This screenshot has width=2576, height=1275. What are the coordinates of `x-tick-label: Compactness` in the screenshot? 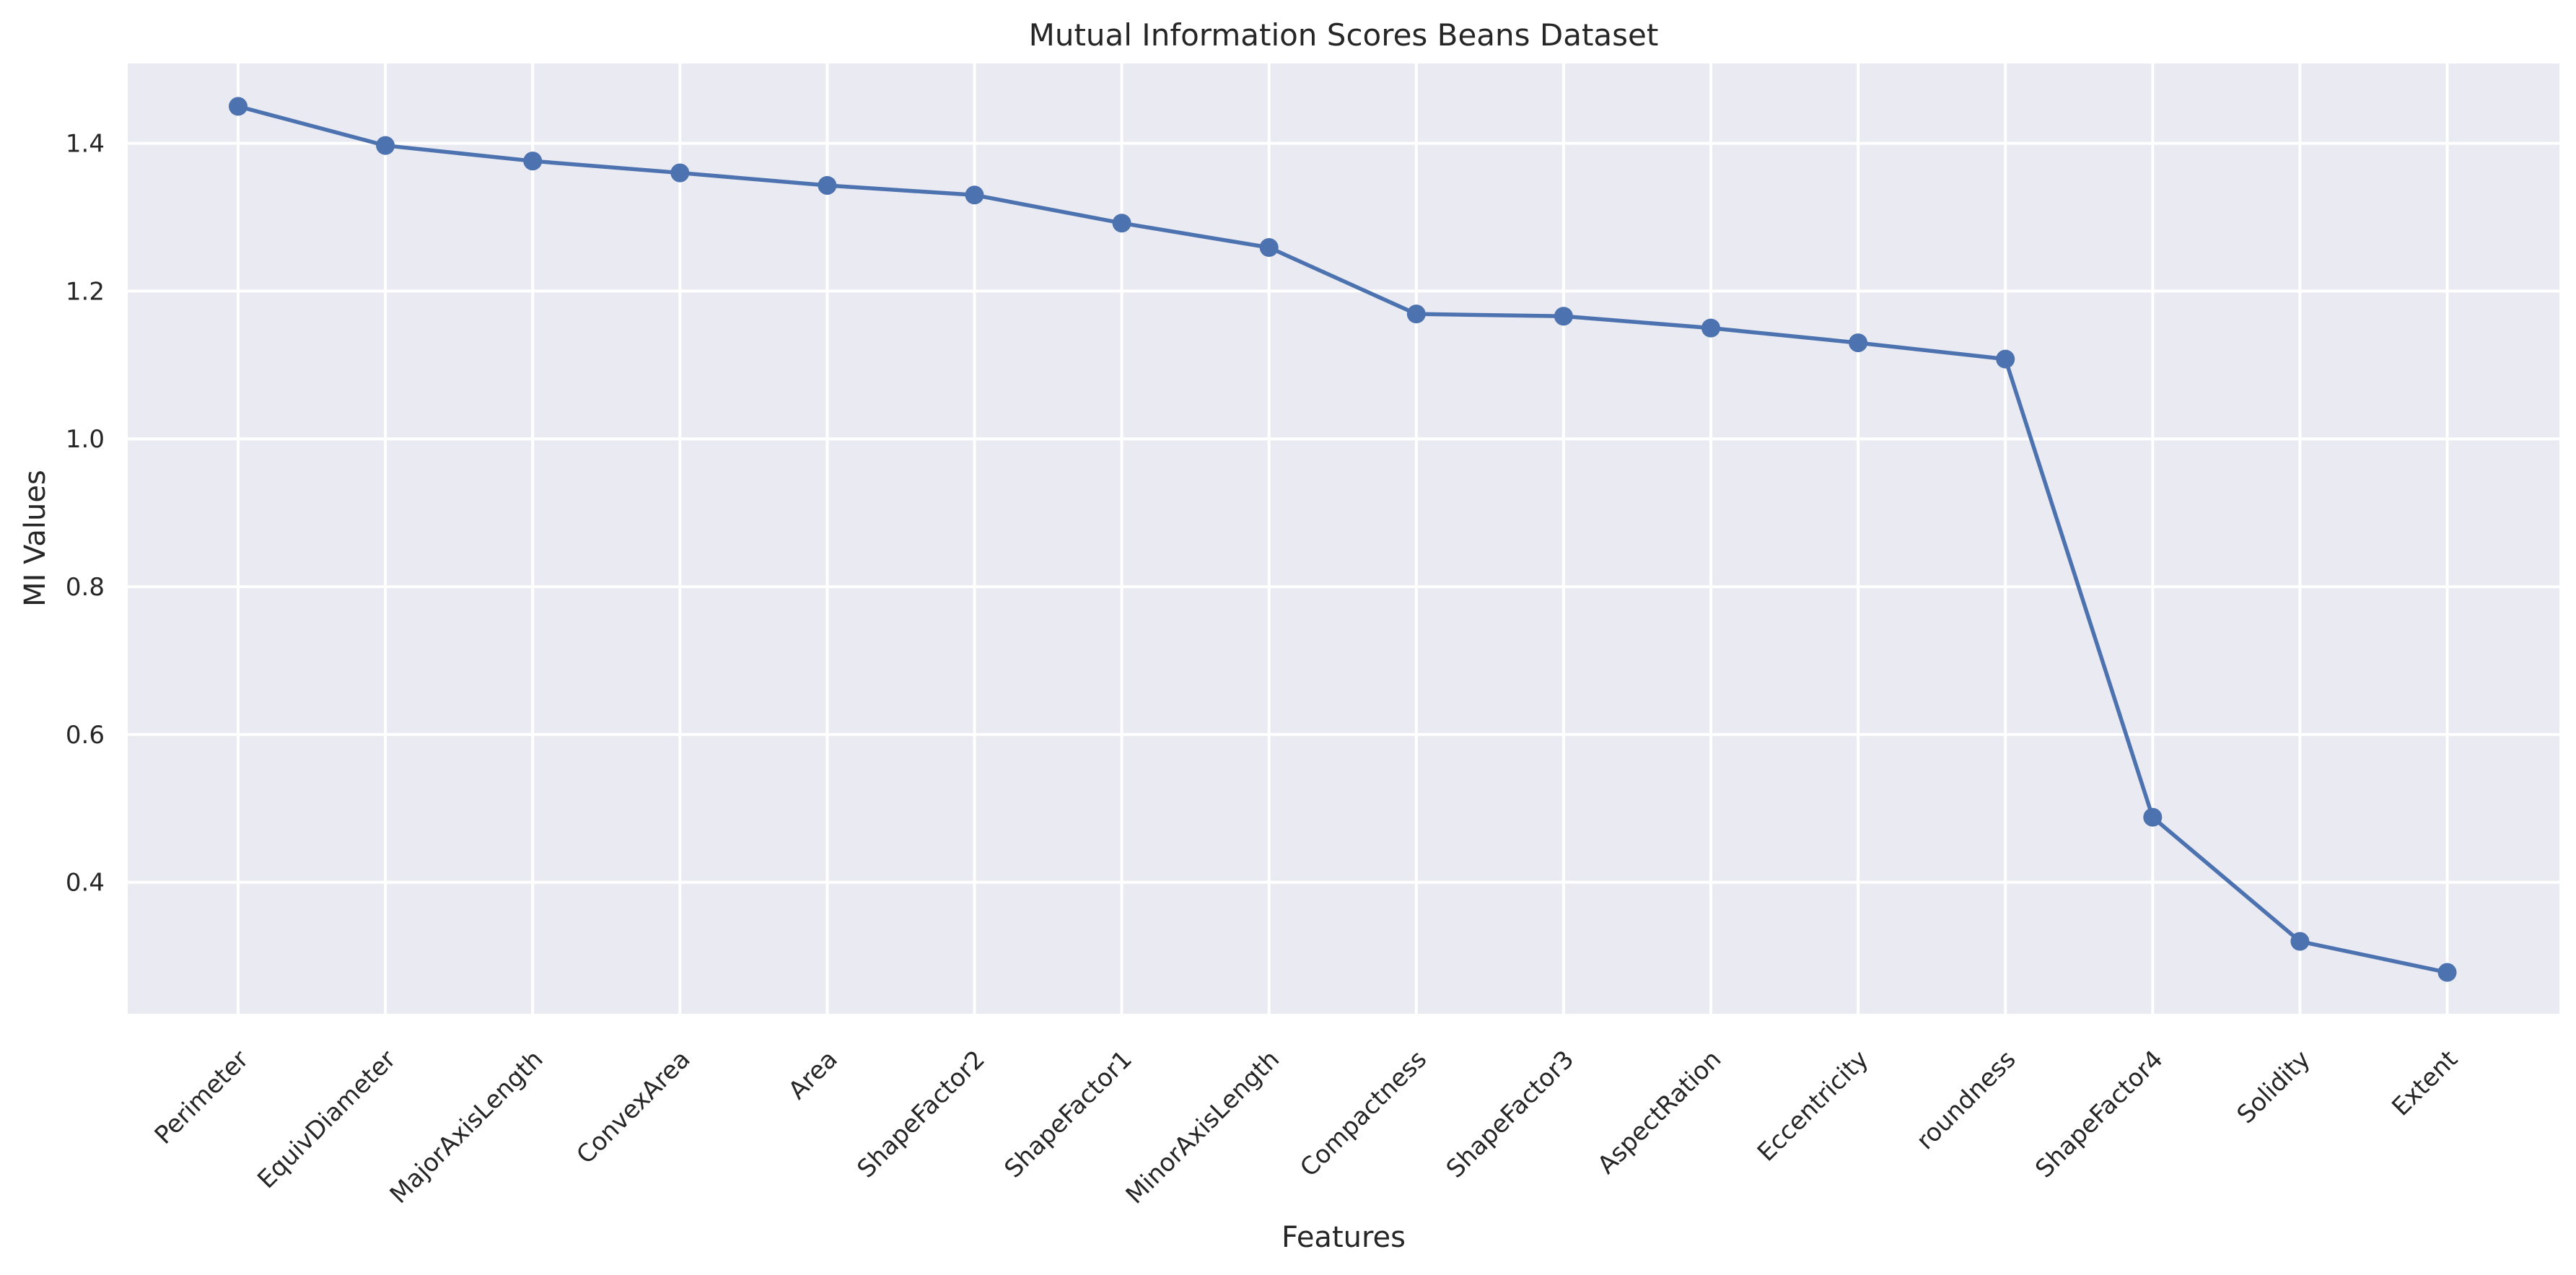 It's located at (1363, 1114).